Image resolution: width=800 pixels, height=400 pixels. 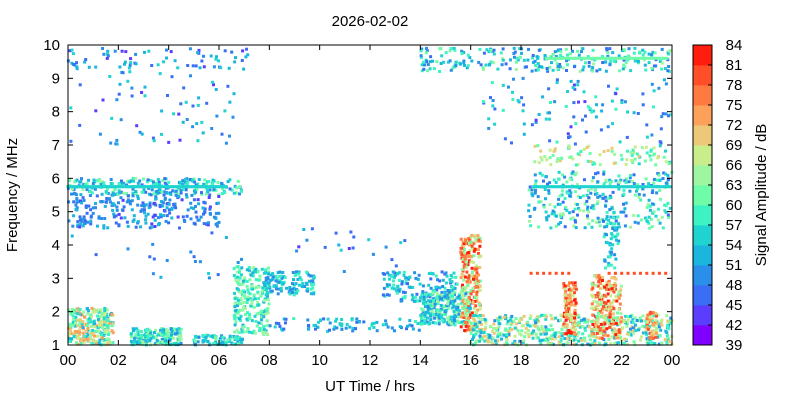 I want to click on x-axis-label: UT Time / hrs, so click(x=370, y=386).